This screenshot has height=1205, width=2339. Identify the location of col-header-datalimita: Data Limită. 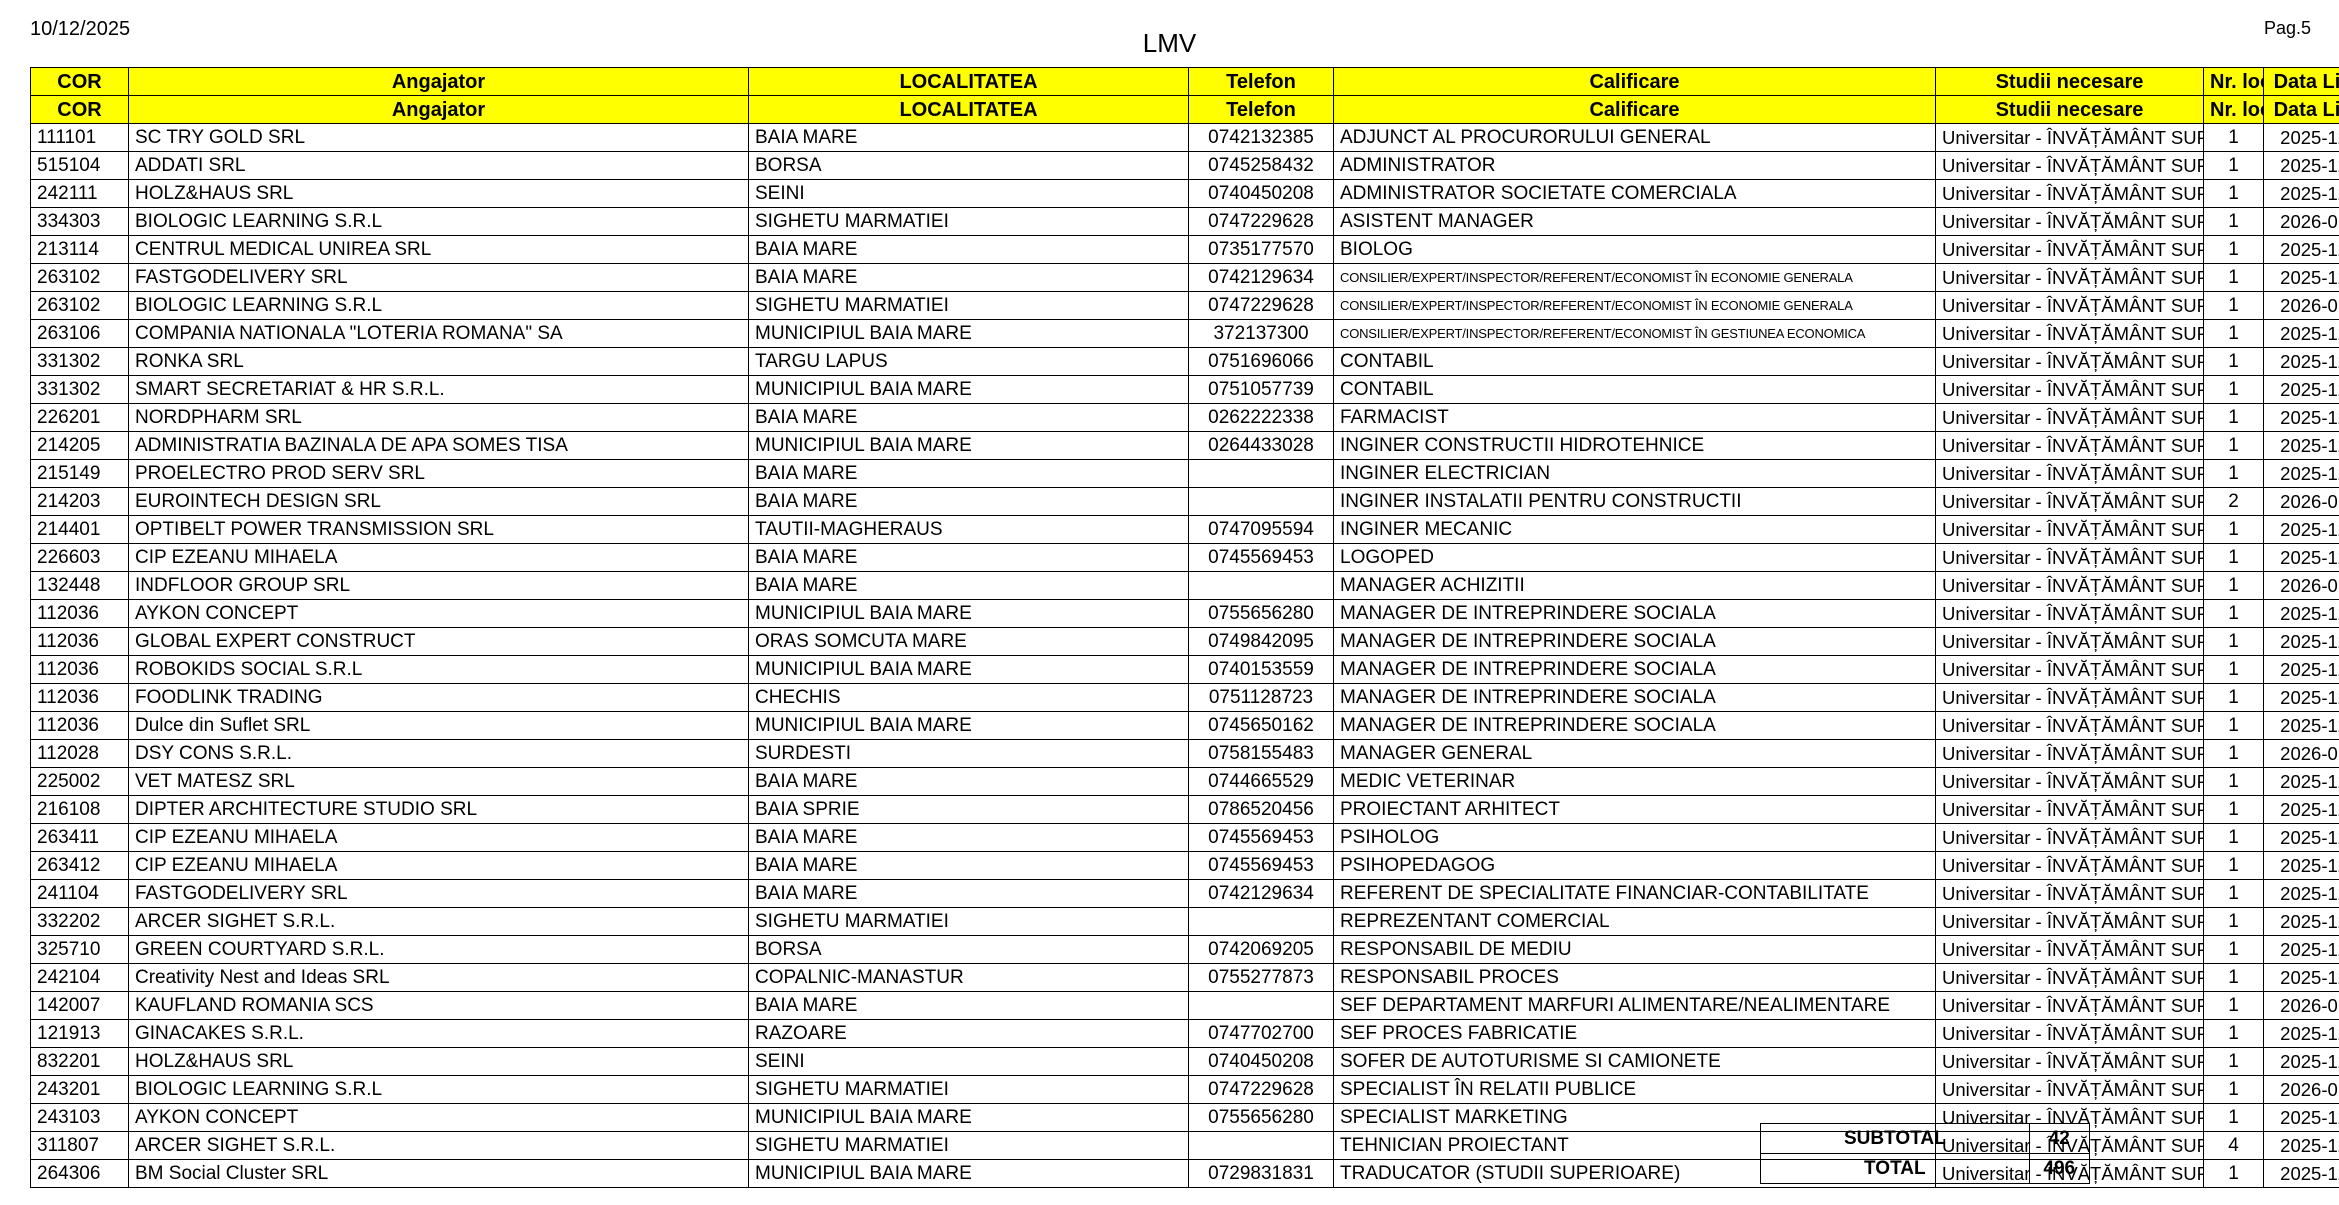
(2301, 81).